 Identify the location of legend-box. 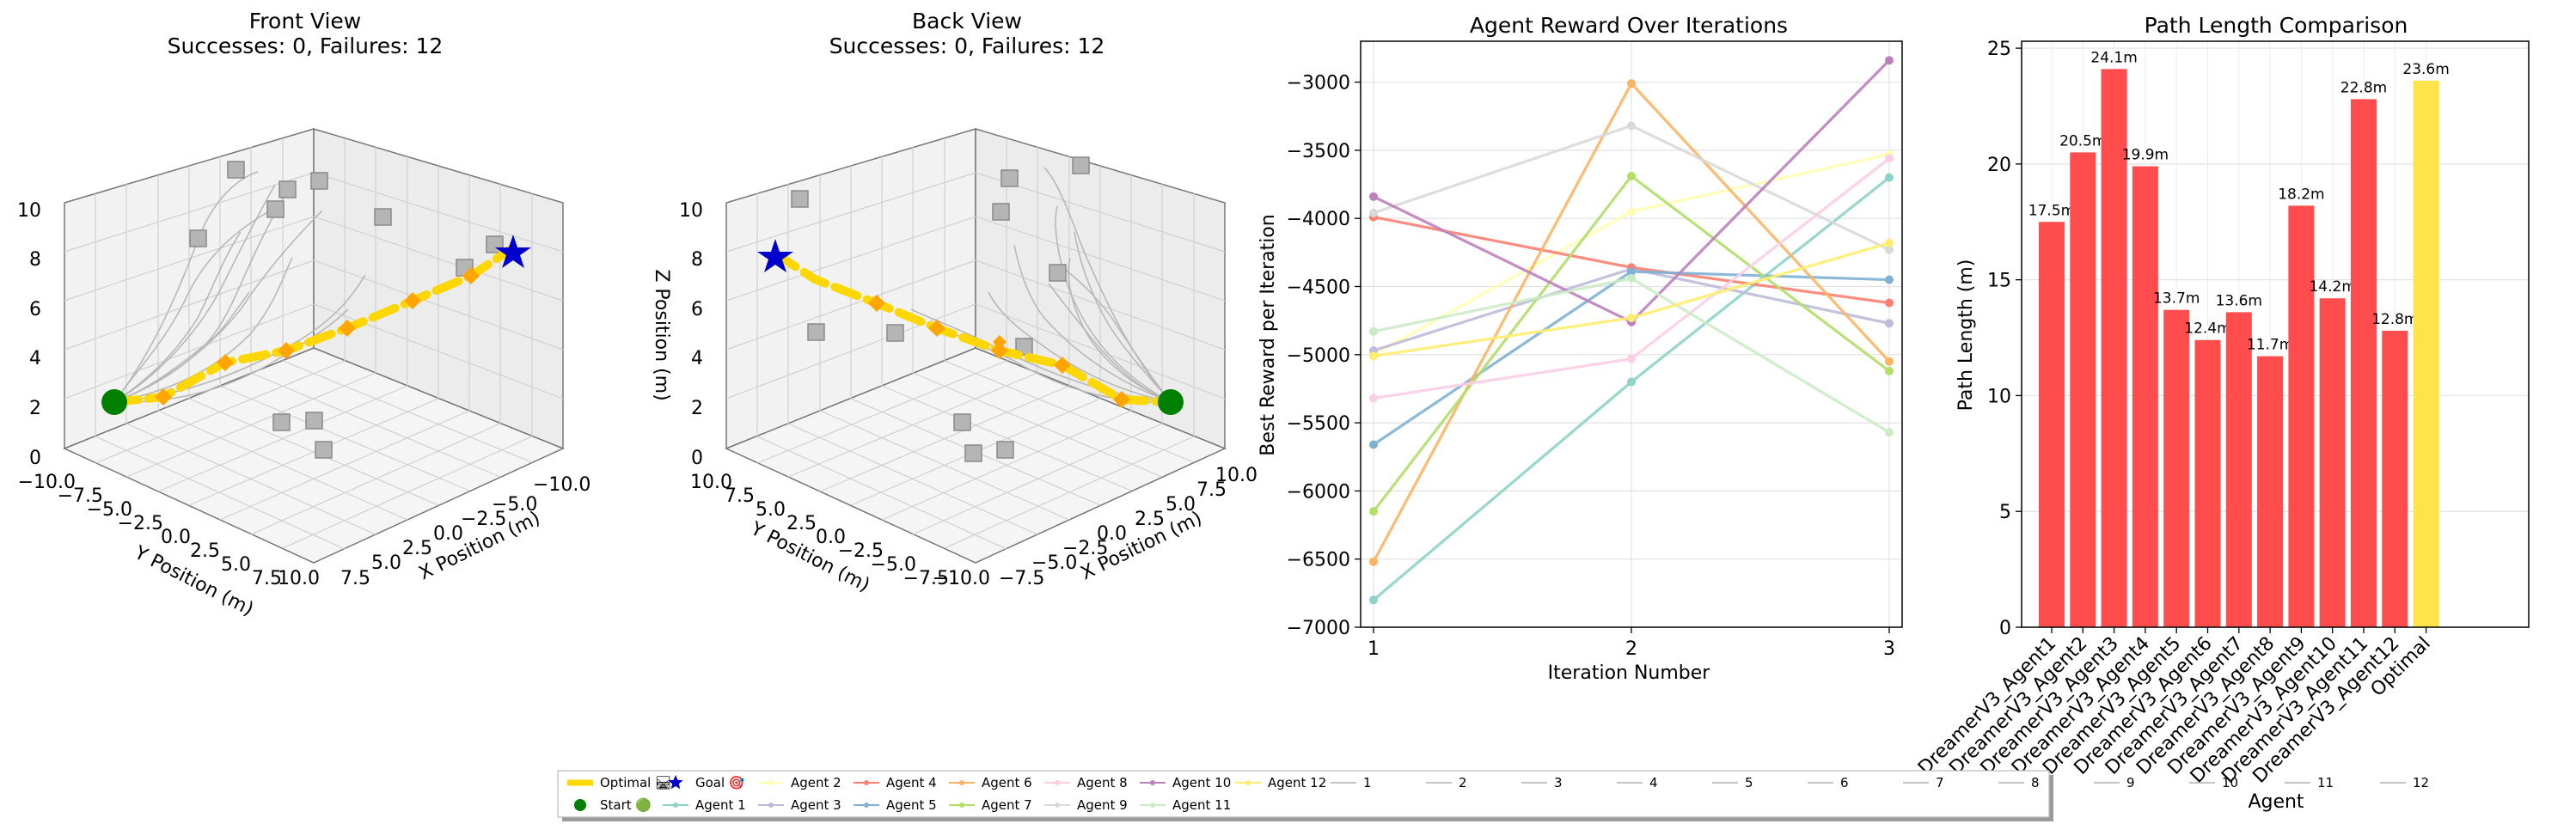
(1303, 794).